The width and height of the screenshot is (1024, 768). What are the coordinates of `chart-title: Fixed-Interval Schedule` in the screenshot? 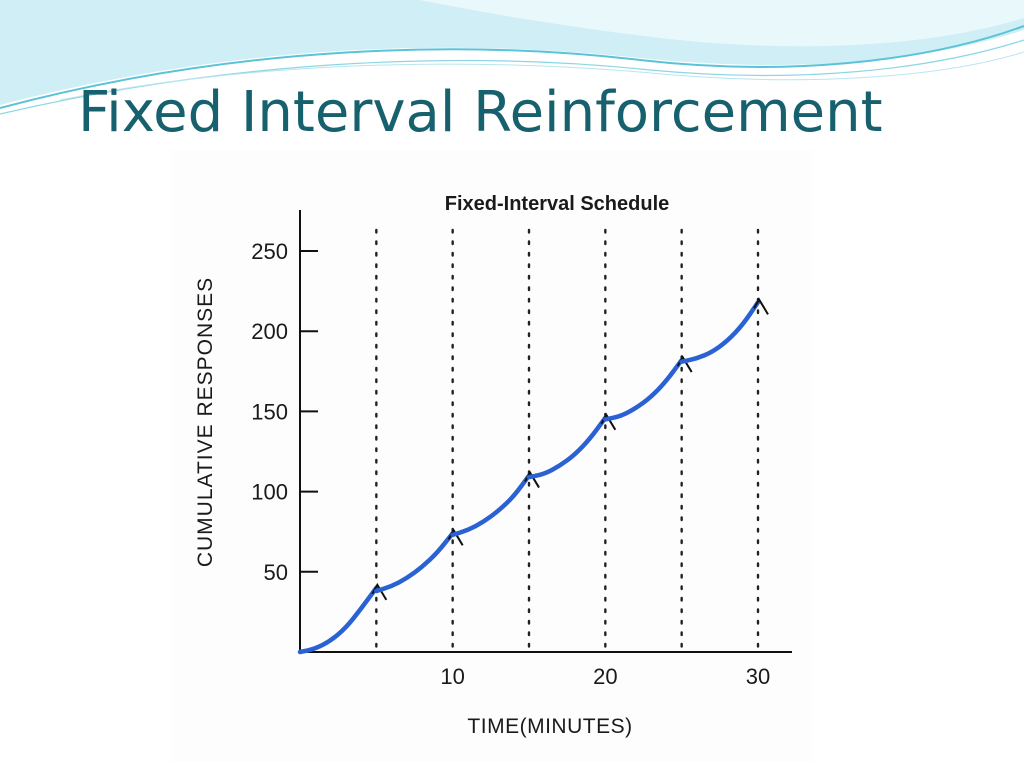 It's located at (557, 204).